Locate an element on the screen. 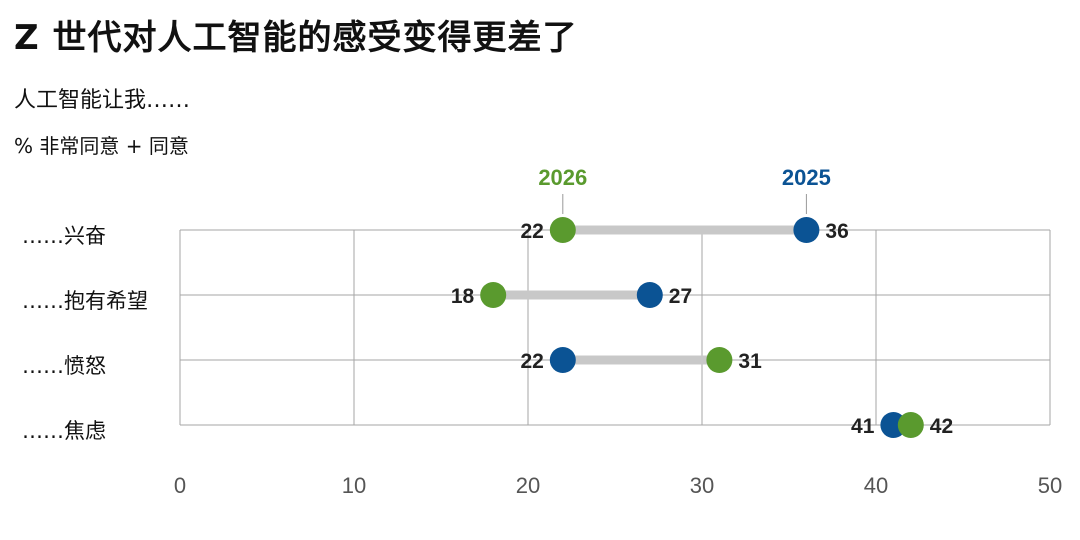 The width and height of the screenshot is (1080, 540). value-label: 31 is located at coordinates (750, 361).